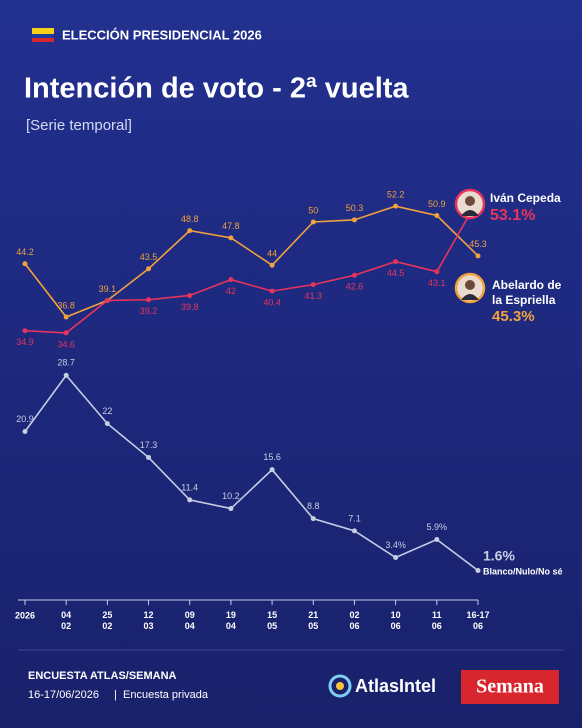 The image size is (582, 728). What do you see at coordinates (25, 342) in the screenshot?
I see `value-label: 34.9` at bounding box center [25, 342].